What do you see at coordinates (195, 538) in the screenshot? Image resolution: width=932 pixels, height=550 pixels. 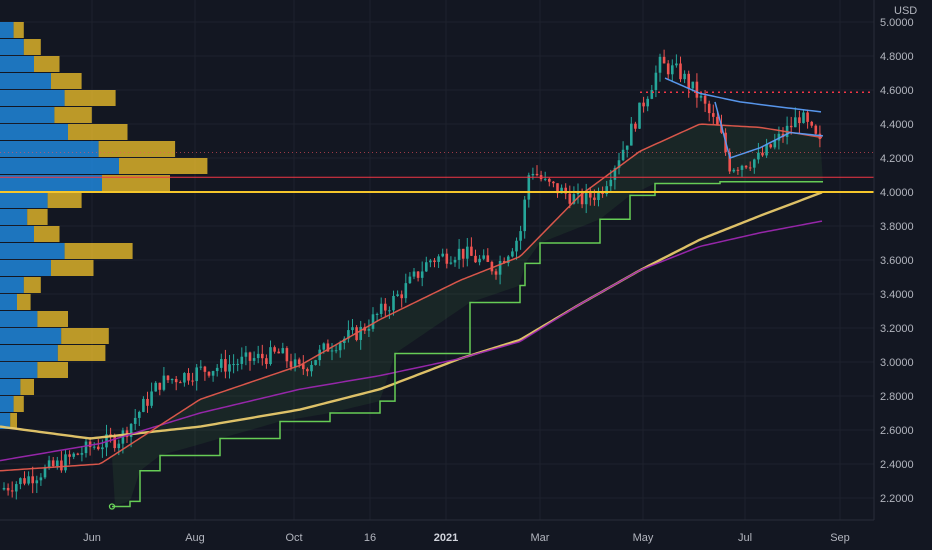 I see `time-tick-label: Aug` at bounding box center [195, 538].